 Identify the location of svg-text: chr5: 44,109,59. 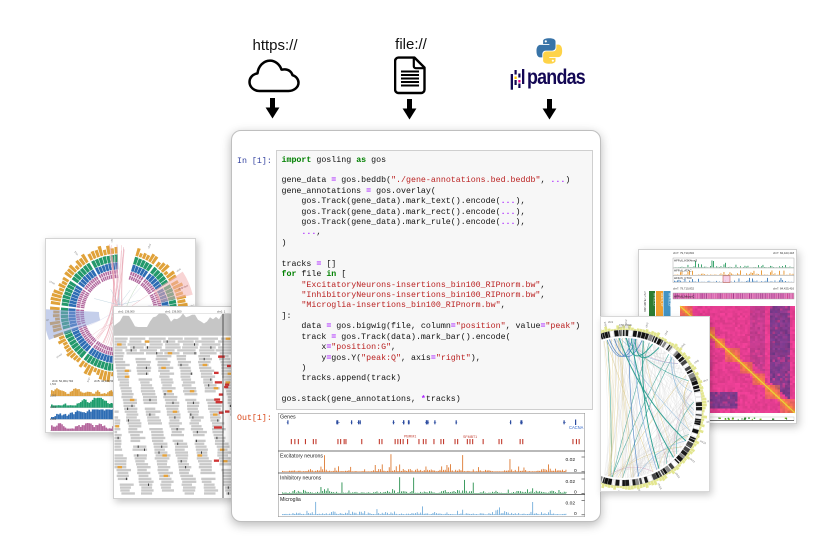
(104, 381).